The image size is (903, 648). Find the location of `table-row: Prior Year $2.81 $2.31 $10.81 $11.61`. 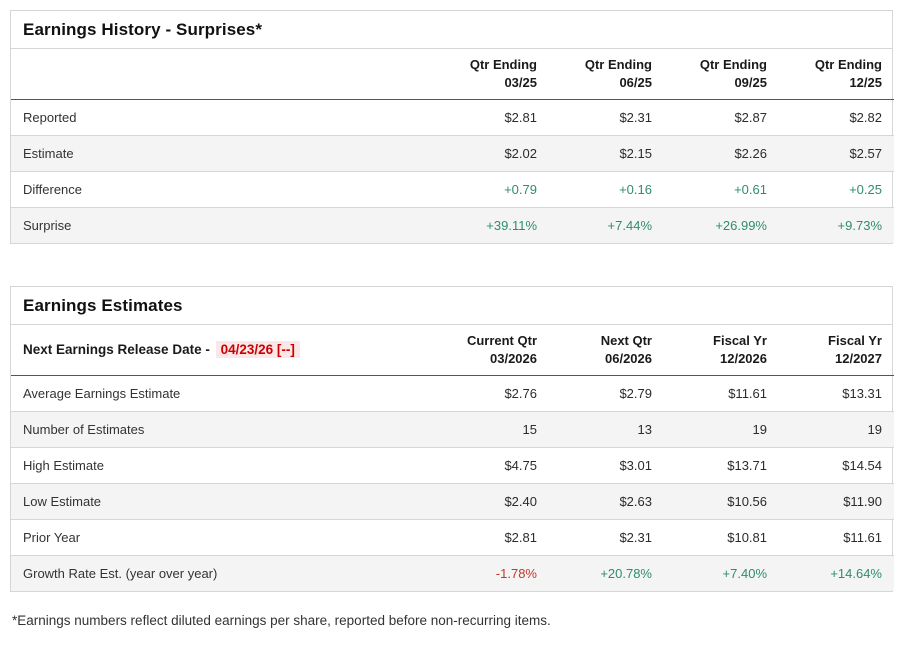

table-row: Prior Year $2.81 $2.31 $10.81 $11.61 is located at coordinates (452, 537).